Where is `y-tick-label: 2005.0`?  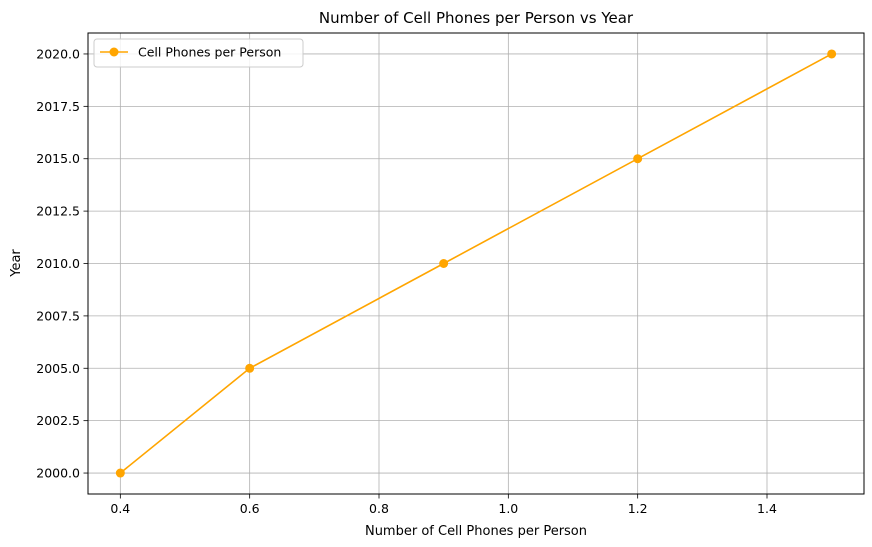
y-tick-label: 2005.0 is located at coordinates (58, 368).